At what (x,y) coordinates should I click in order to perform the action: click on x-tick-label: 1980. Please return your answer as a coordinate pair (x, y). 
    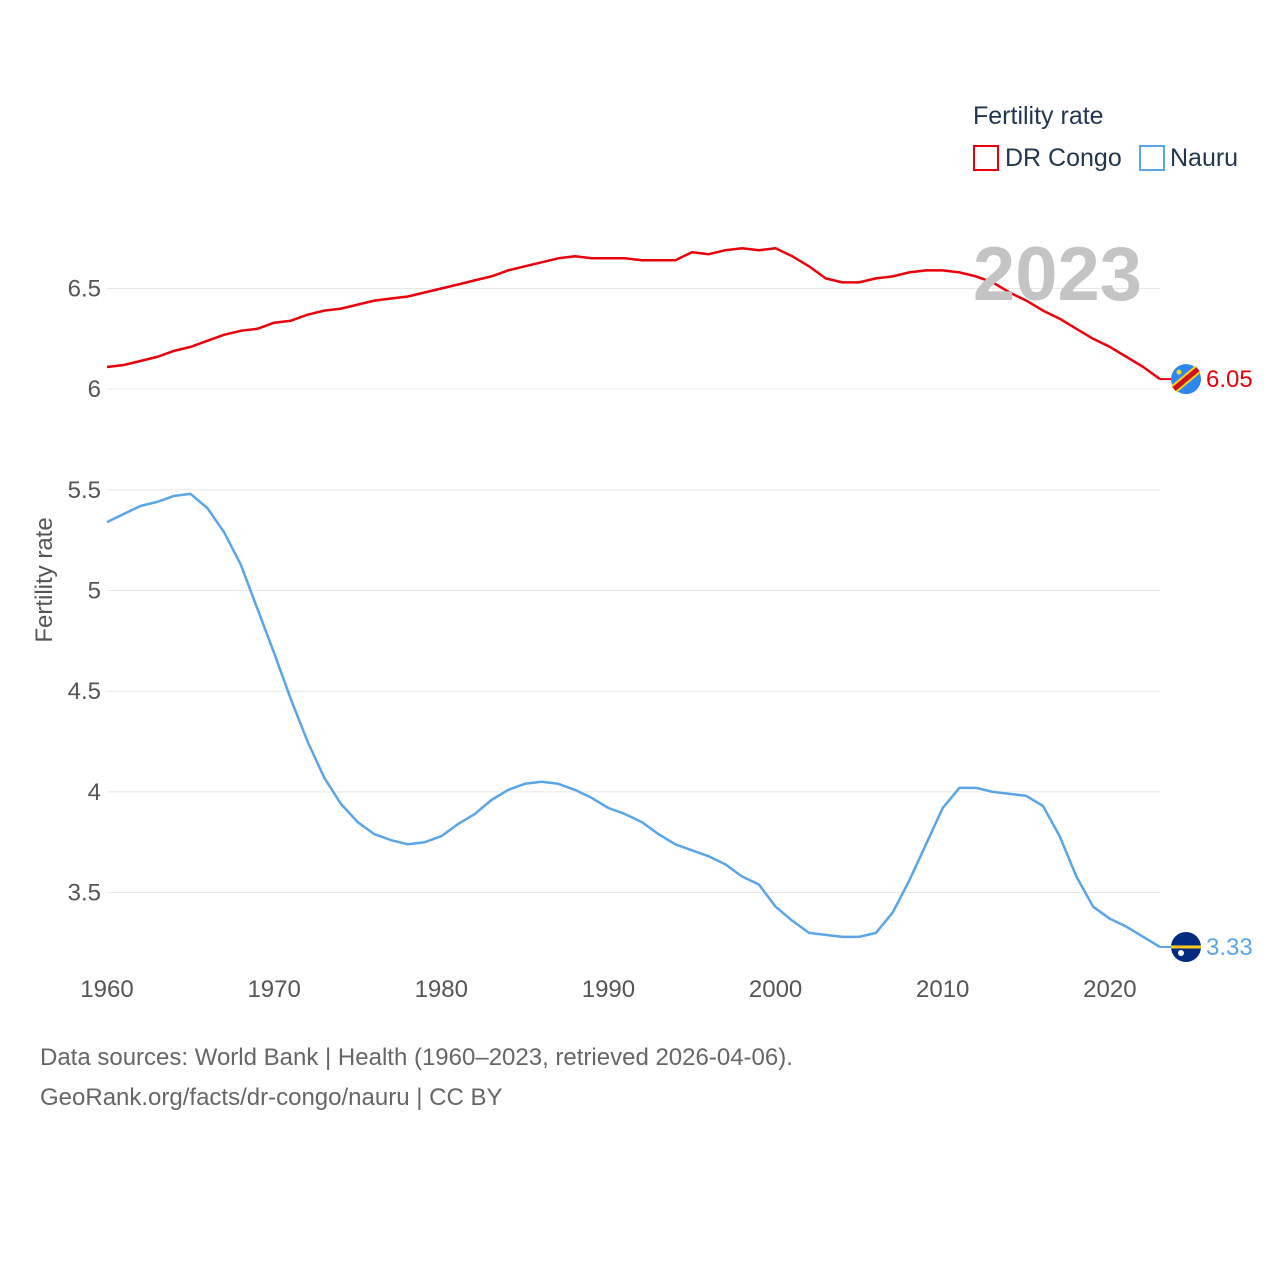
    Looking at the image, I should click on (441, 989).